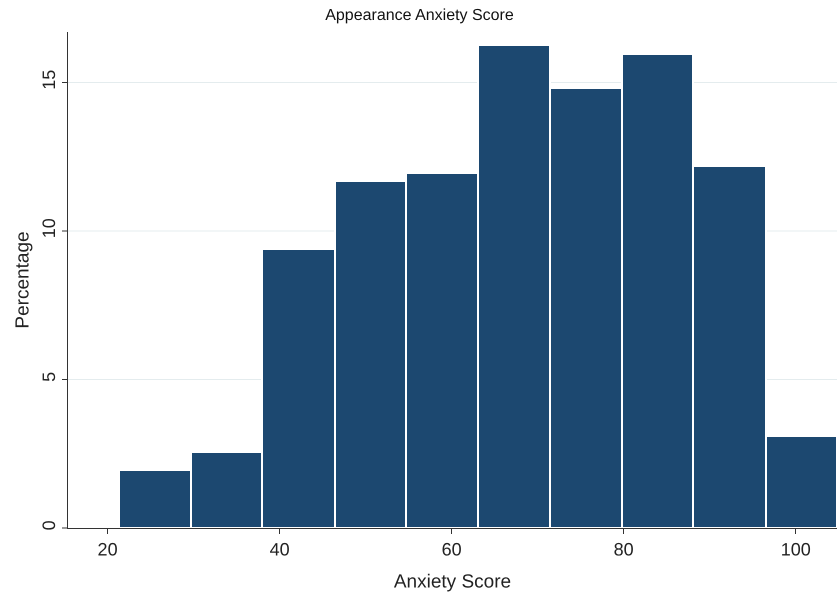  Describe the element at coordinates (48, 80) in the screenshot. I see `y-tick-label: 15` at that location.